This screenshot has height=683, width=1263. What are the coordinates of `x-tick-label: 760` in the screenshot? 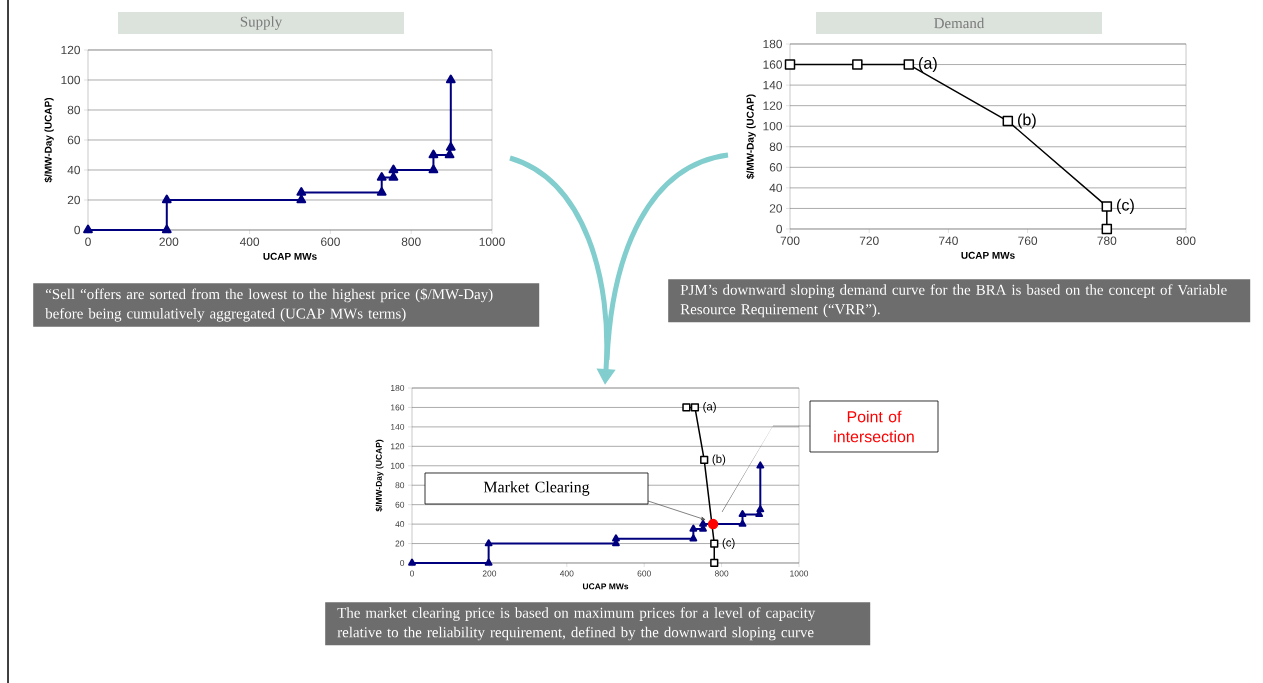 It's located at (1028, 240).